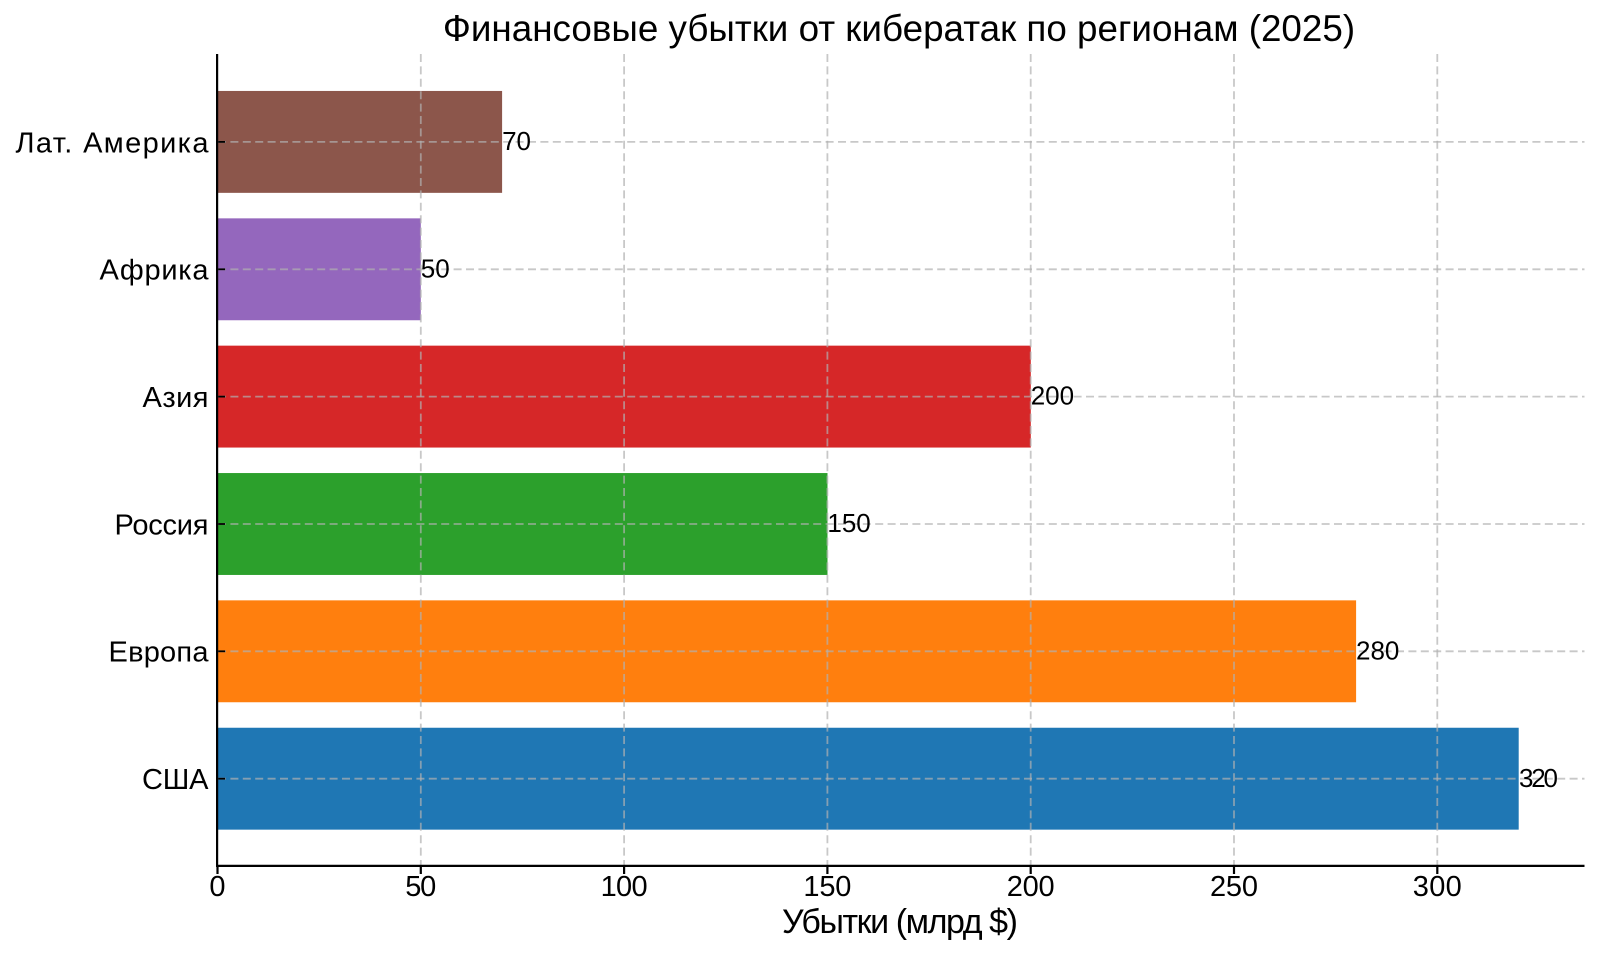 This screenshot has width=1600, height=959. I want to click on svg-text: Россия, so click(162, 525).